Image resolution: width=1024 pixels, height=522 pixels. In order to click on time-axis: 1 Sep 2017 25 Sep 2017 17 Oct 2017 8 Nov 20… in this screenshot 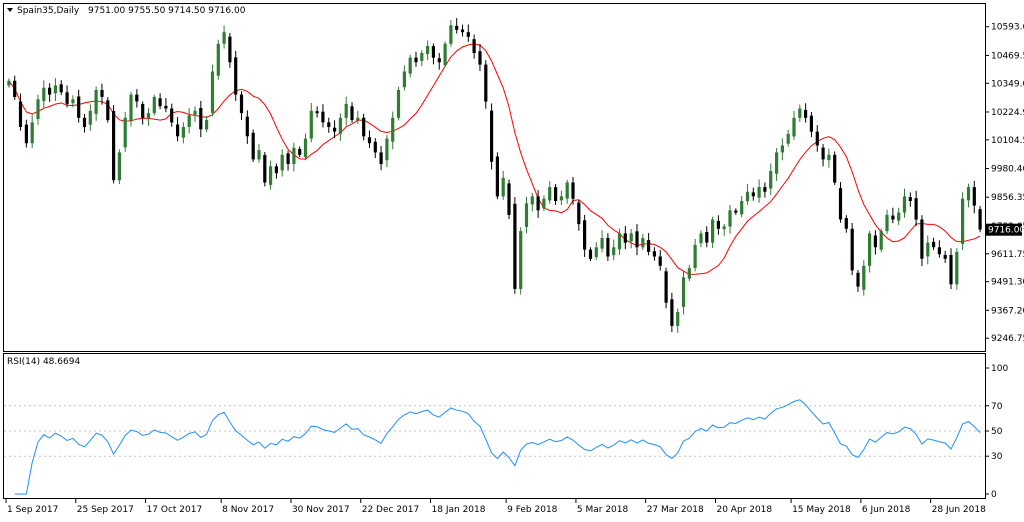, I will do `click(495, 507)`.